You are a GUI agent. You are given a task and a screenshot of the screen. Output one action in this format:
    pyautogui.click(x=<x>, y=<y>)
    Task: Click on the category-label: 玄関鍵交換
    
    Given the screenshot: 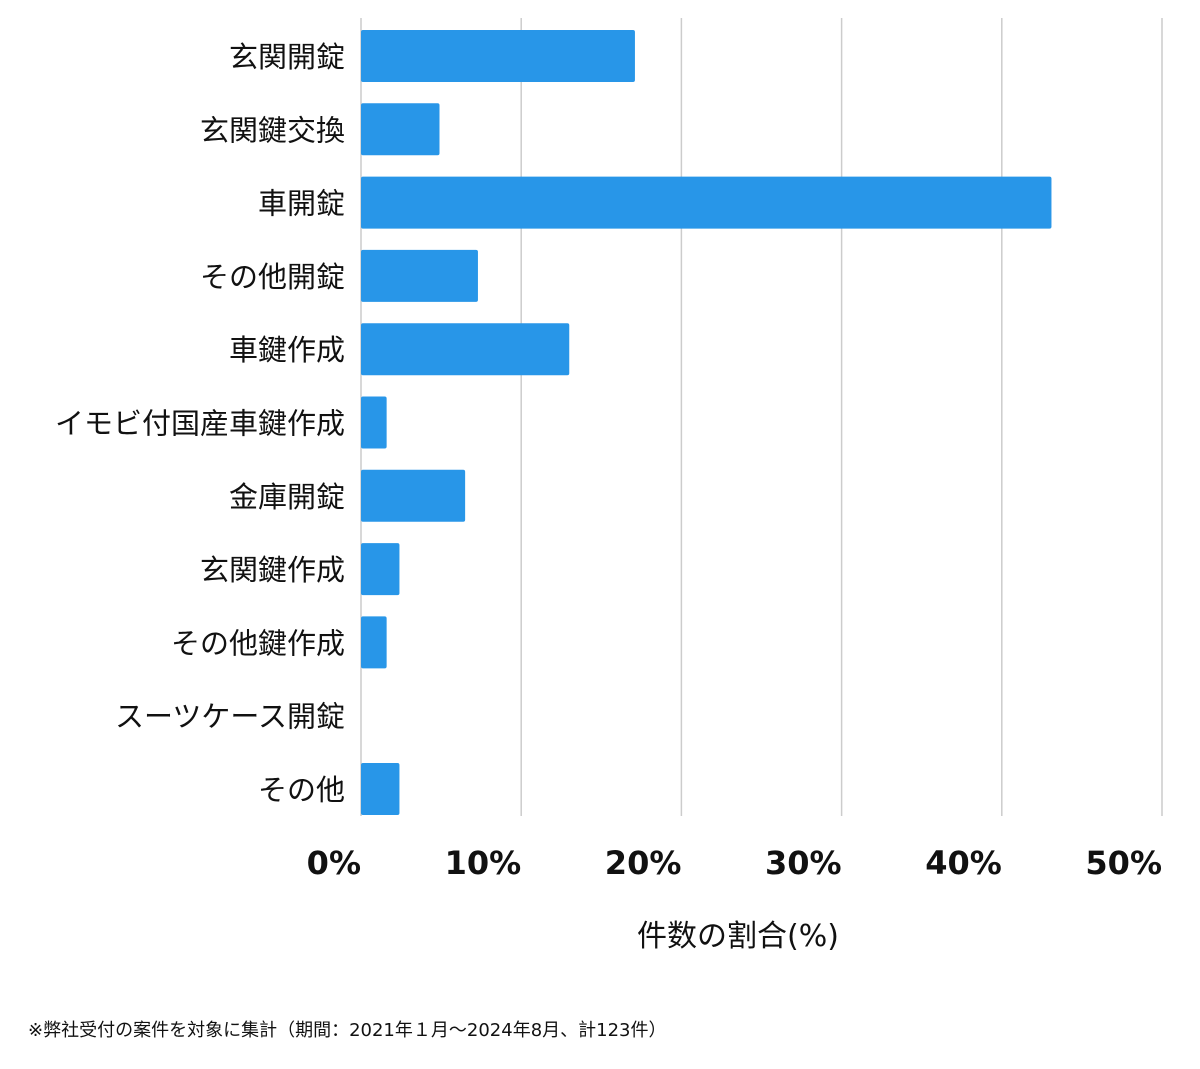 What is the action you would take?
    pyautogui.click(x=272, y=130)
    